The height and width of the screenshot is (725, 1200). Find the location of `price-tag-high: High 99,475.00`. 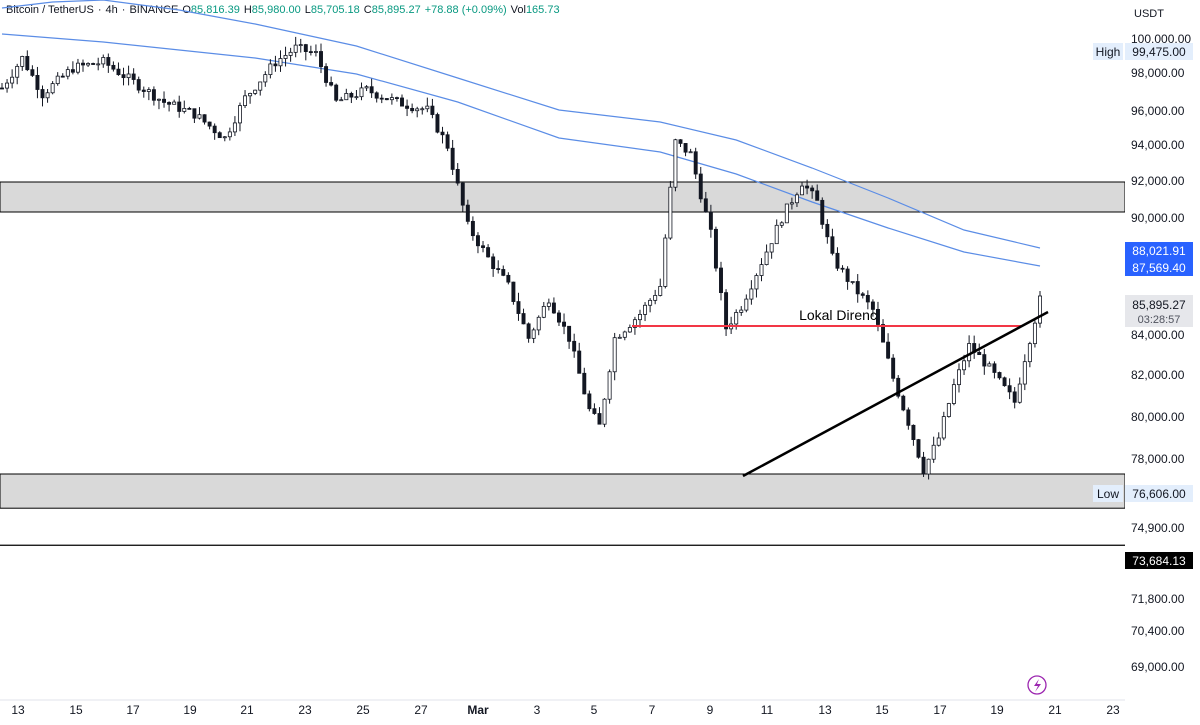

price-tag-high: High 99,475.00 is located at coordinates (1143, 51).